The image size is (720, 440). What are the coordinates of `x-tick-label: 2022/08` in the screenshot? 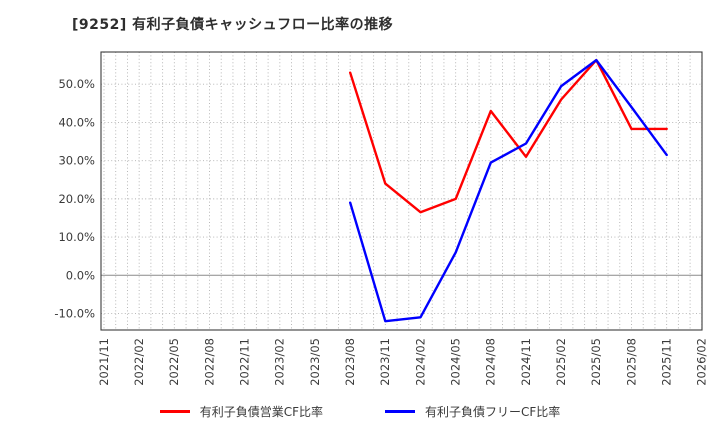 It's located at (209, 362).